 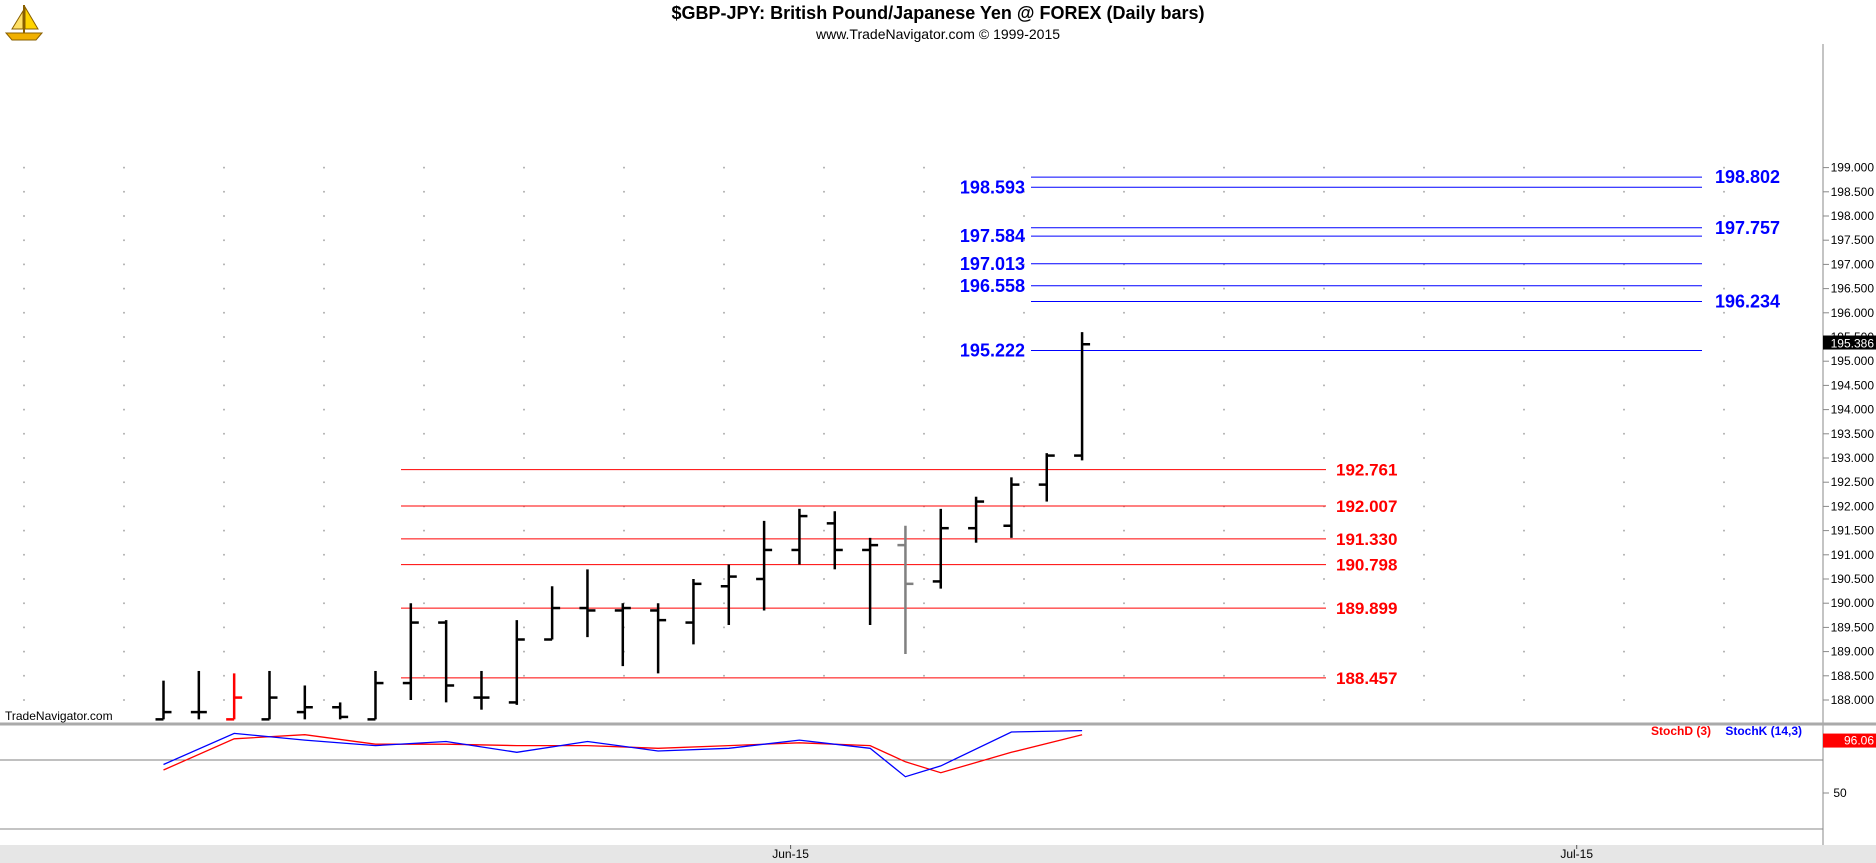 I want to click on price-tick-label: 189.000, so click(x=1853, y=652).